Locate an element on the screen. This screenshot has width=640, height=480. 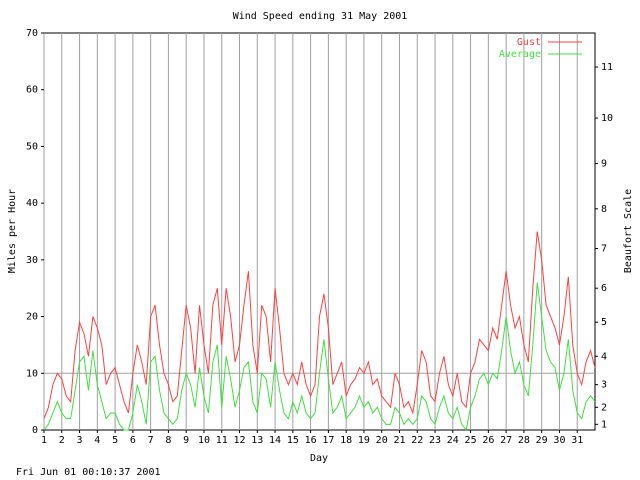
y2-tick-label: 2 is located at coordinates (604, 407).